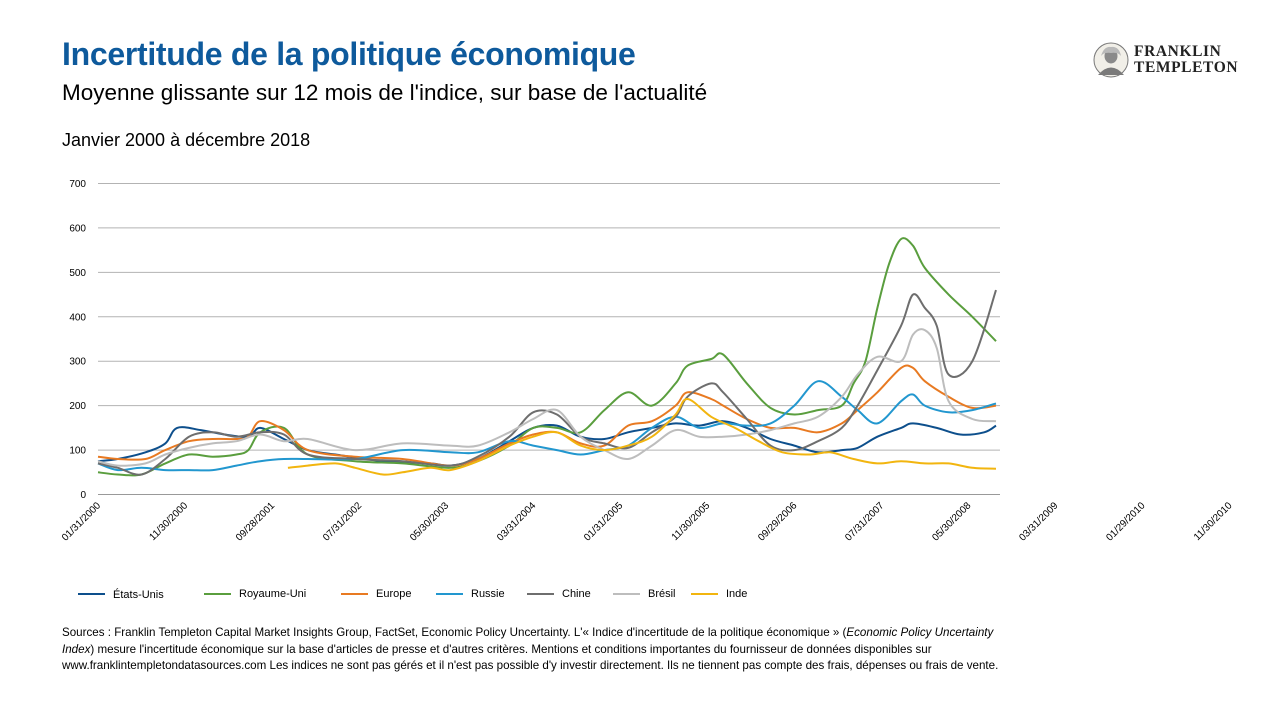 This screenshot has height=720, width=1280. I want to click on logo-line-1: FRANKLIN, so click(1178, 51).